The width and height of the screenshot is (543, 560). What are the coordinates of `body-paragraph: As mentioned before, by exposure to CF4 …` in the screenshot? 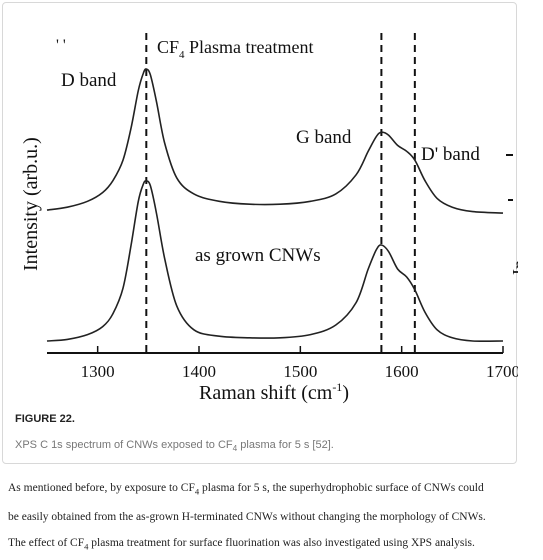 It's located at (272, 517).